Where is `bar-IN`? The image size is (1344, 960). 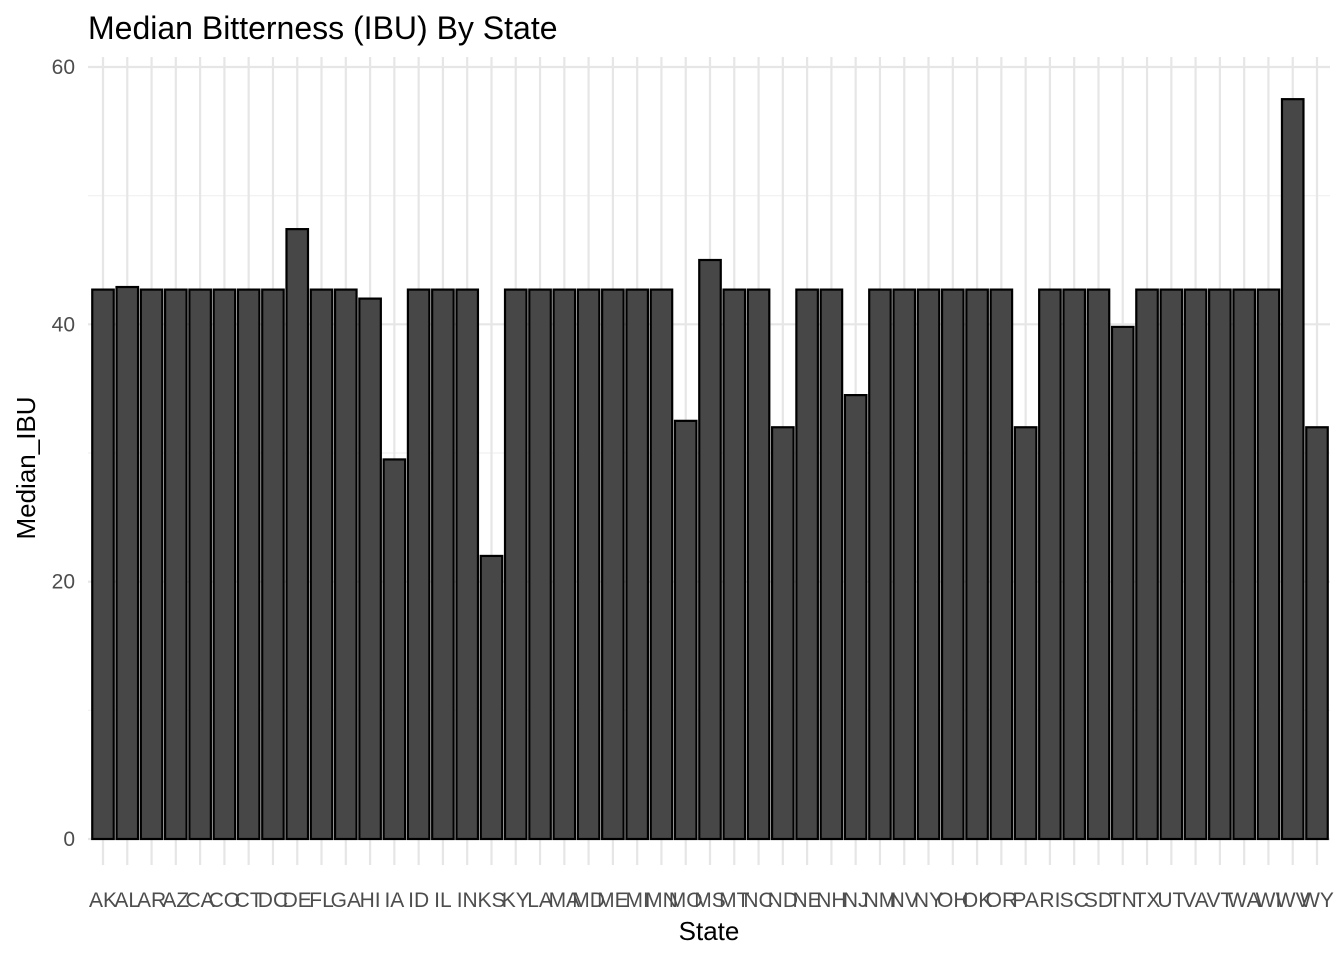 bar-IN is located at coordinates (467, 564).